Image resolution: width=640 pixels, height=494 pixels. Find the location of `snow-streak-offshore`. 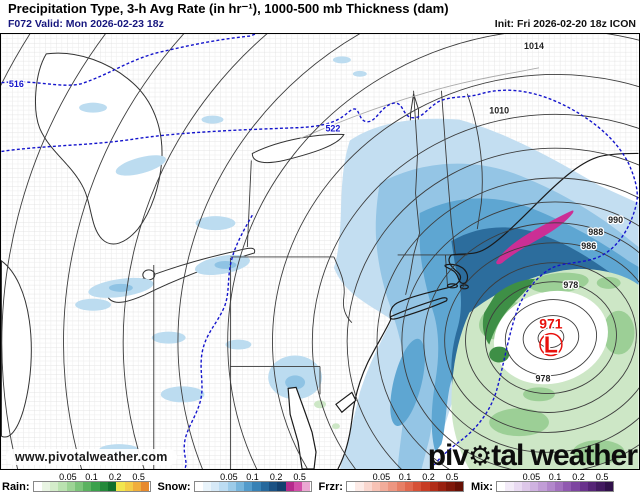

snow-streak-offshore is located at coordinates (407, 382).